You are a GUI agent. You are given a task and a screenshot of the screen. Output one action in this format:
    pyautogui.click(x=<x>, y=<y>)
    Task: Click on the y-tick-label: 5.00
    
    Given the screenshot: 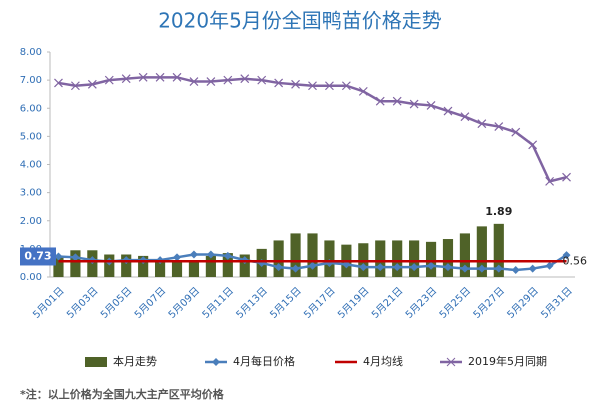 What is the action you would take?
    pyautogui.click(x=31, y=136)
    